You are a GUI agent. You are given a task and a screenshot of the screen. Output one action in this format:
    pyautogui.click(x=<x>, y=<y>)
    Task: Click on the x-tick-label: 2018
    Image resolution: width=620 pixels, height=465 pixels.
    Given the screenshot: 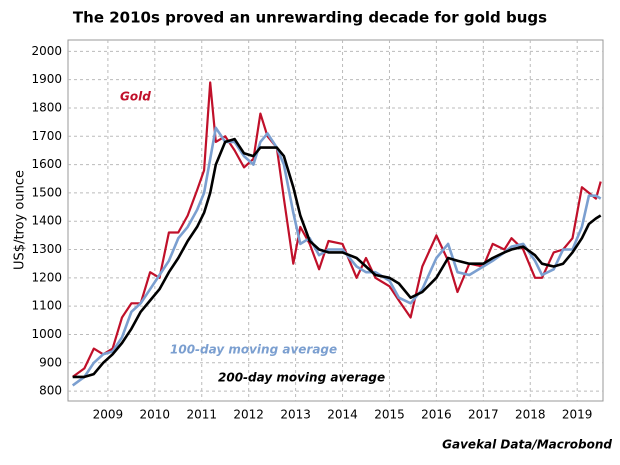 What is the action you would take?
    pyautogui.click(x=530, y=415)
    